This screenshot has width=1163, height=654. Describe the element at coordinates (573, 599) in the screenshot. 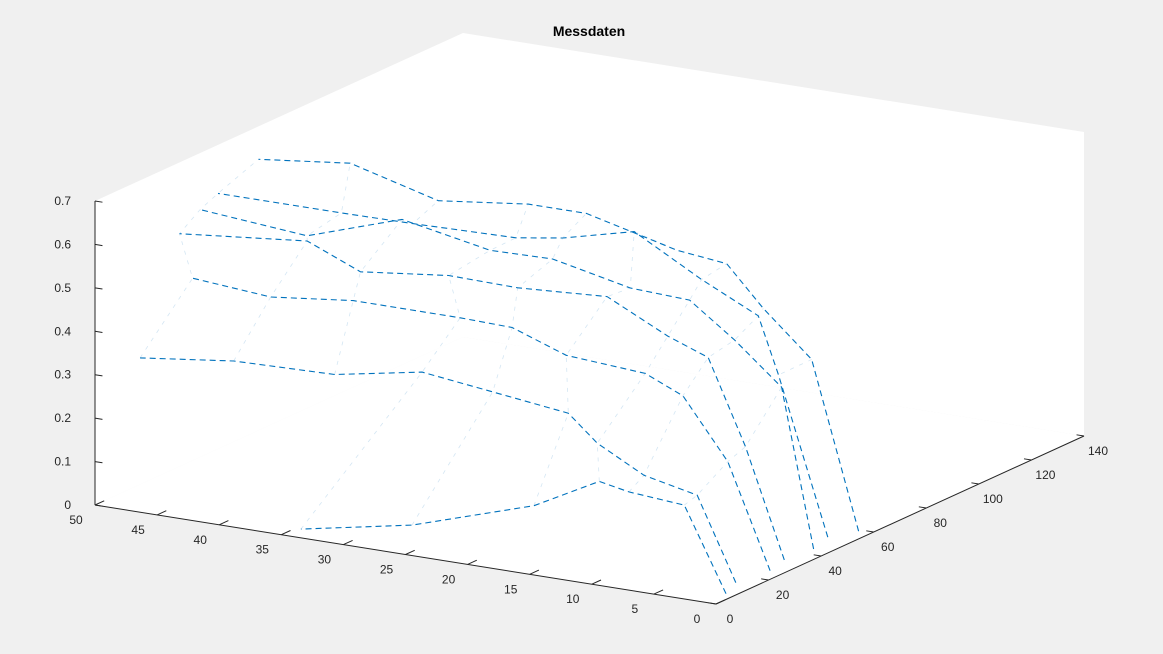

I see `y-tick-label: 10` at that location.